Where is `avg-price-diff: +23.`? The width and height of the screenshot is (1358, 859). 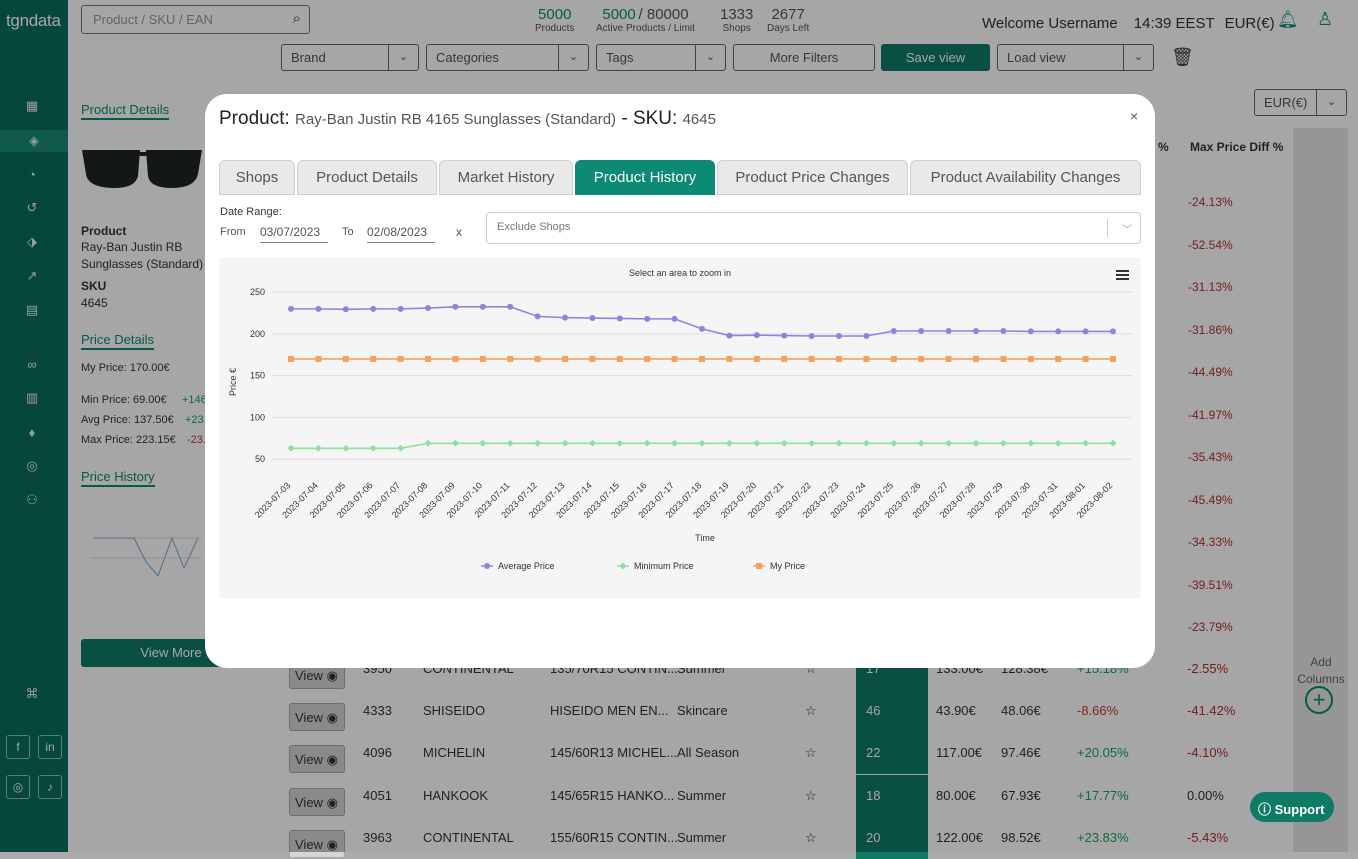
avg-price-diff: +23. is located at coordinates (196, 420).